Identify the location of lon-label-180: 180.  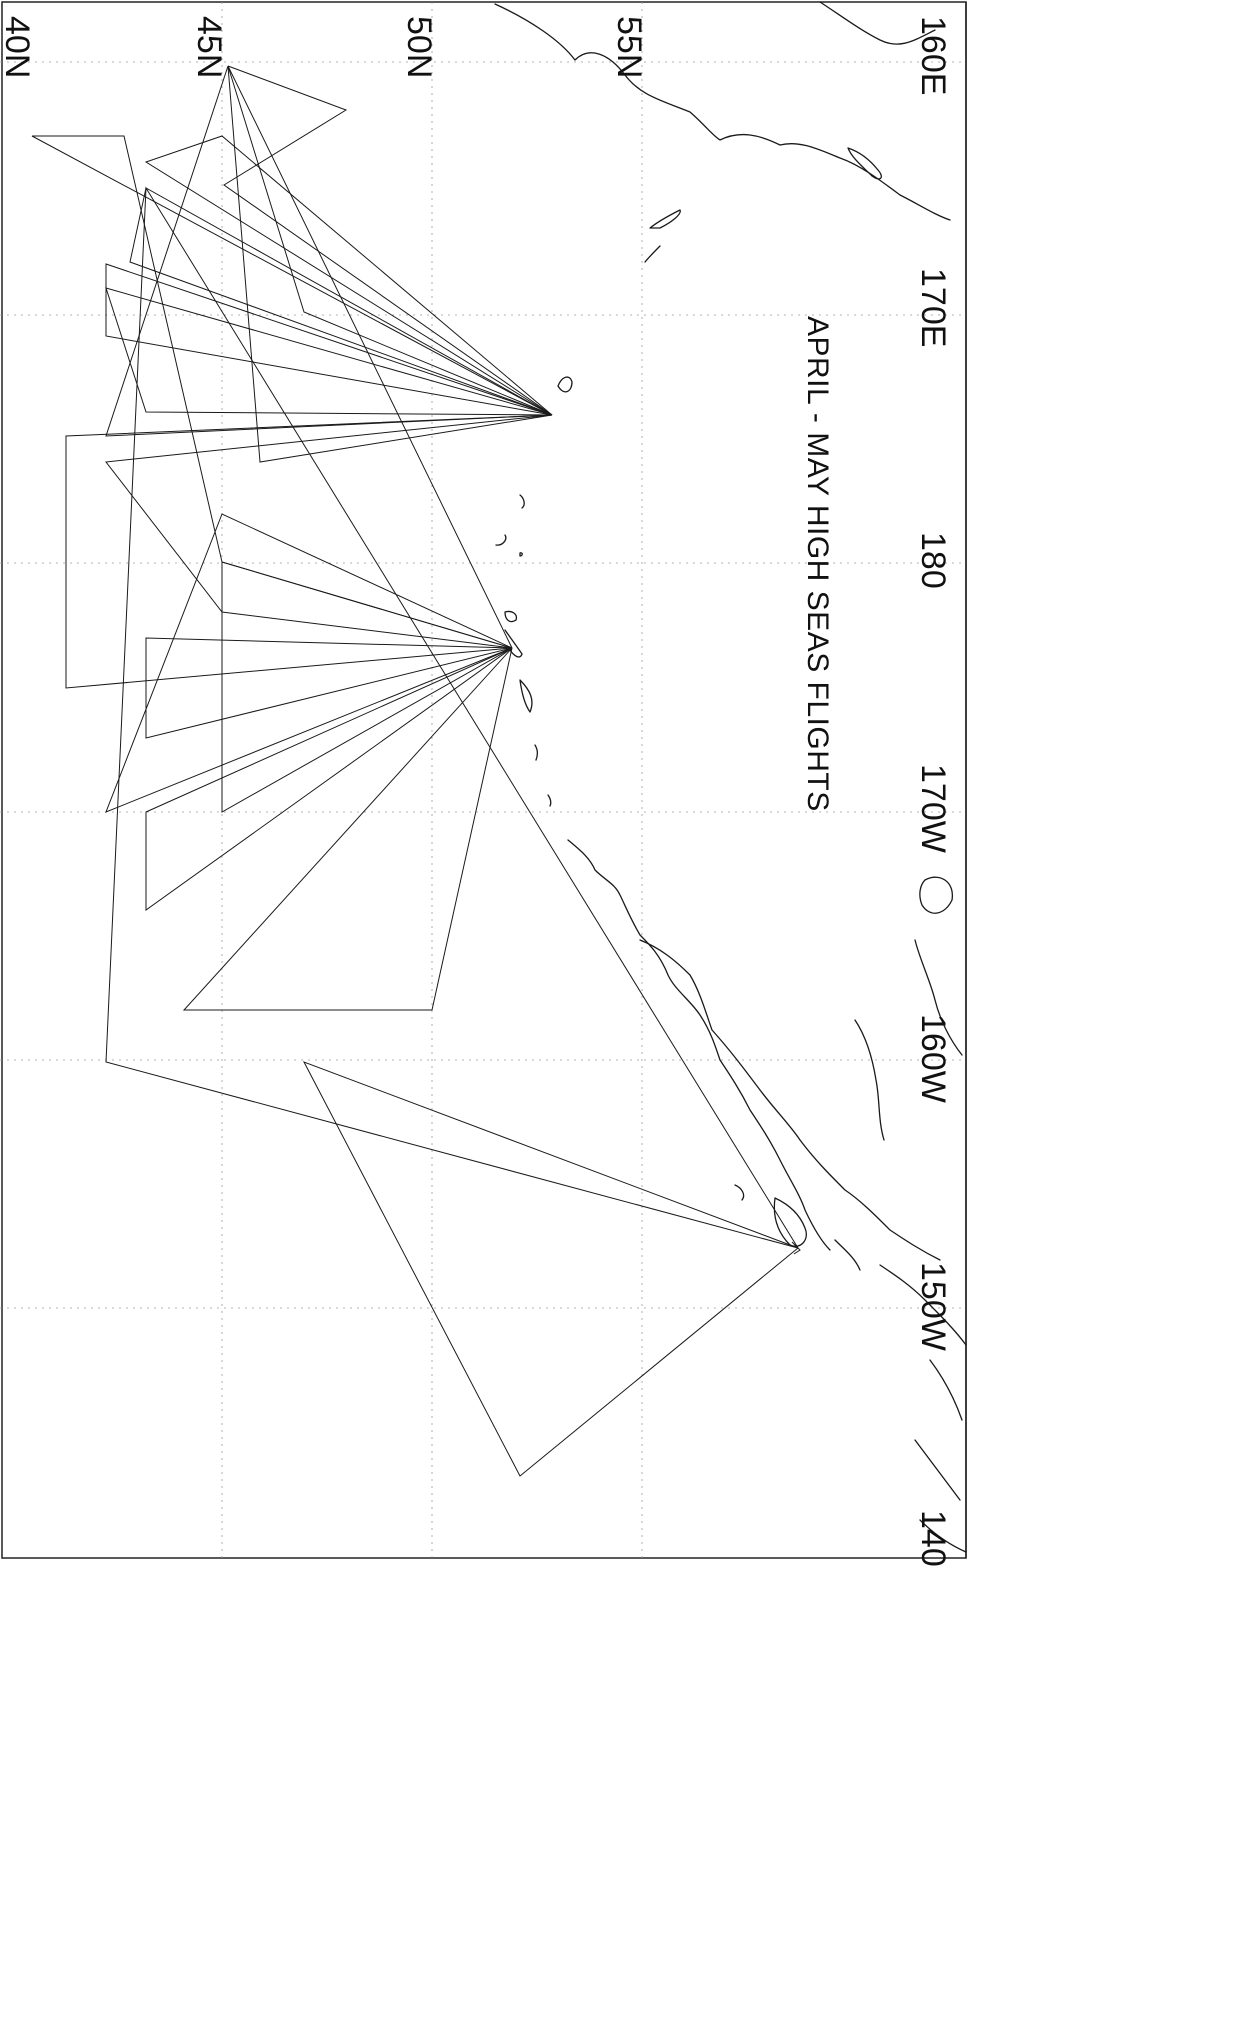
(933, 560).